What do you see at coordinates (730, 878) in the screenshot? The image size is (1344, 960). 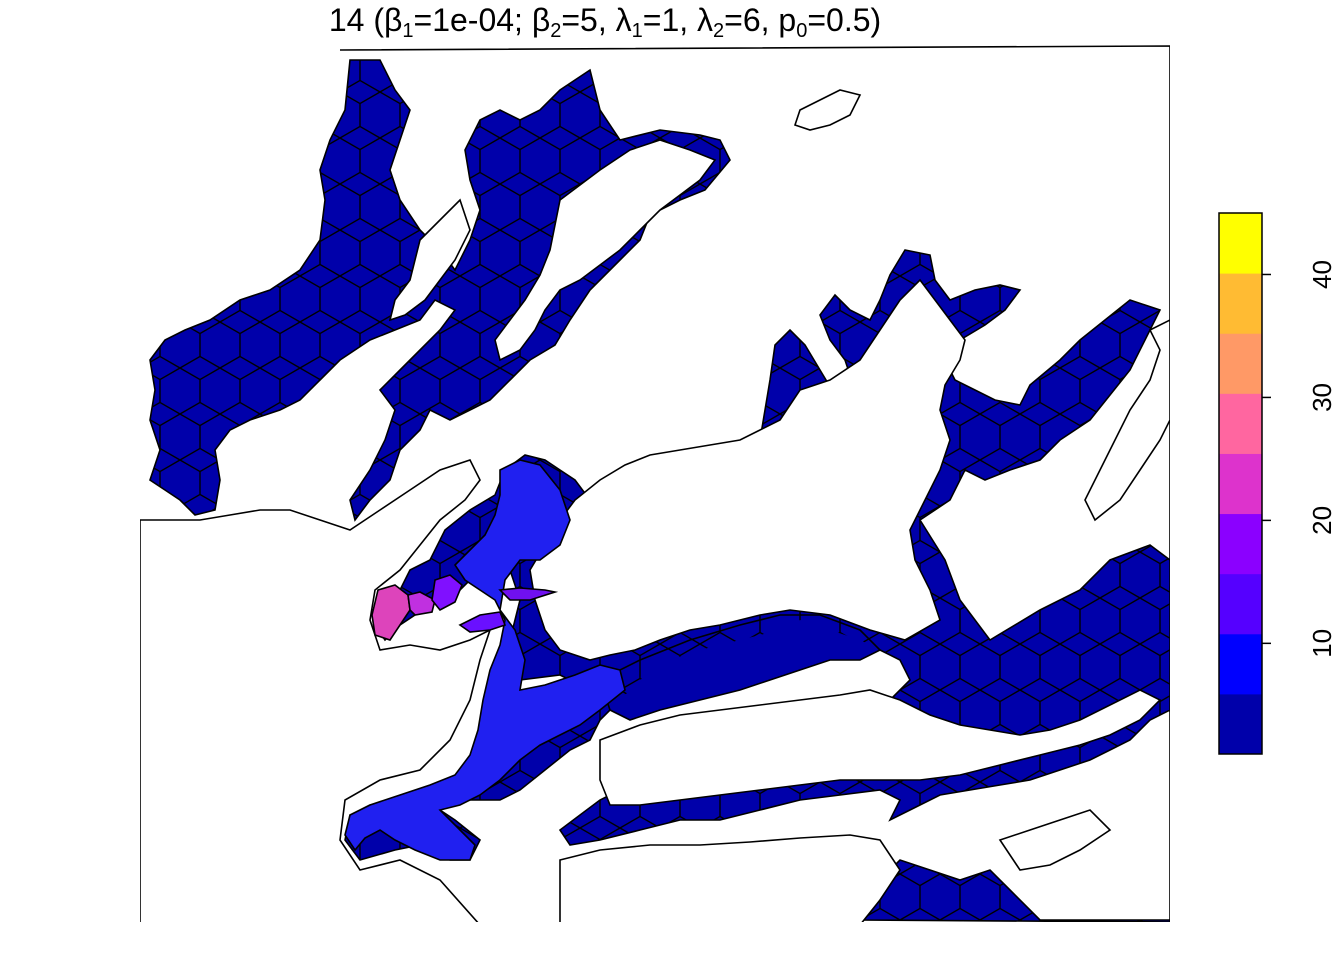 I see `water-far-south` at bounding box center [730, 878].